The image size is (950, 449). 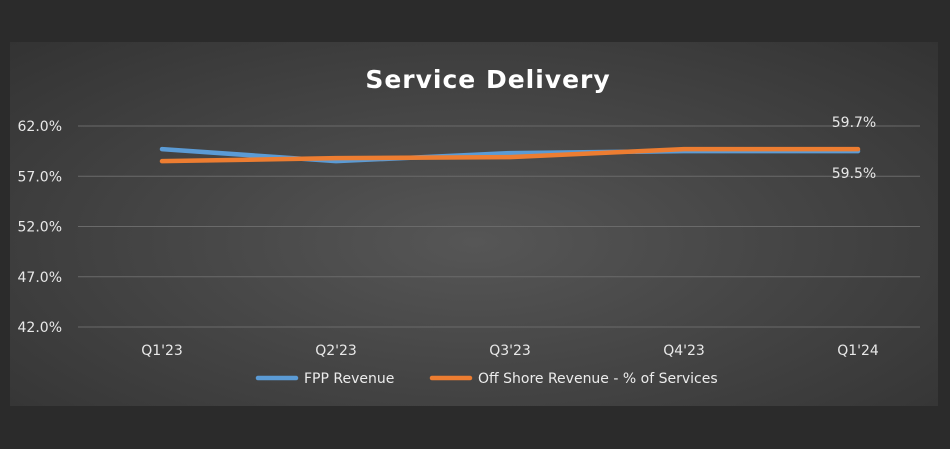 I want to click on y-tick-label: 42.0%, so click(x=40, y=328).